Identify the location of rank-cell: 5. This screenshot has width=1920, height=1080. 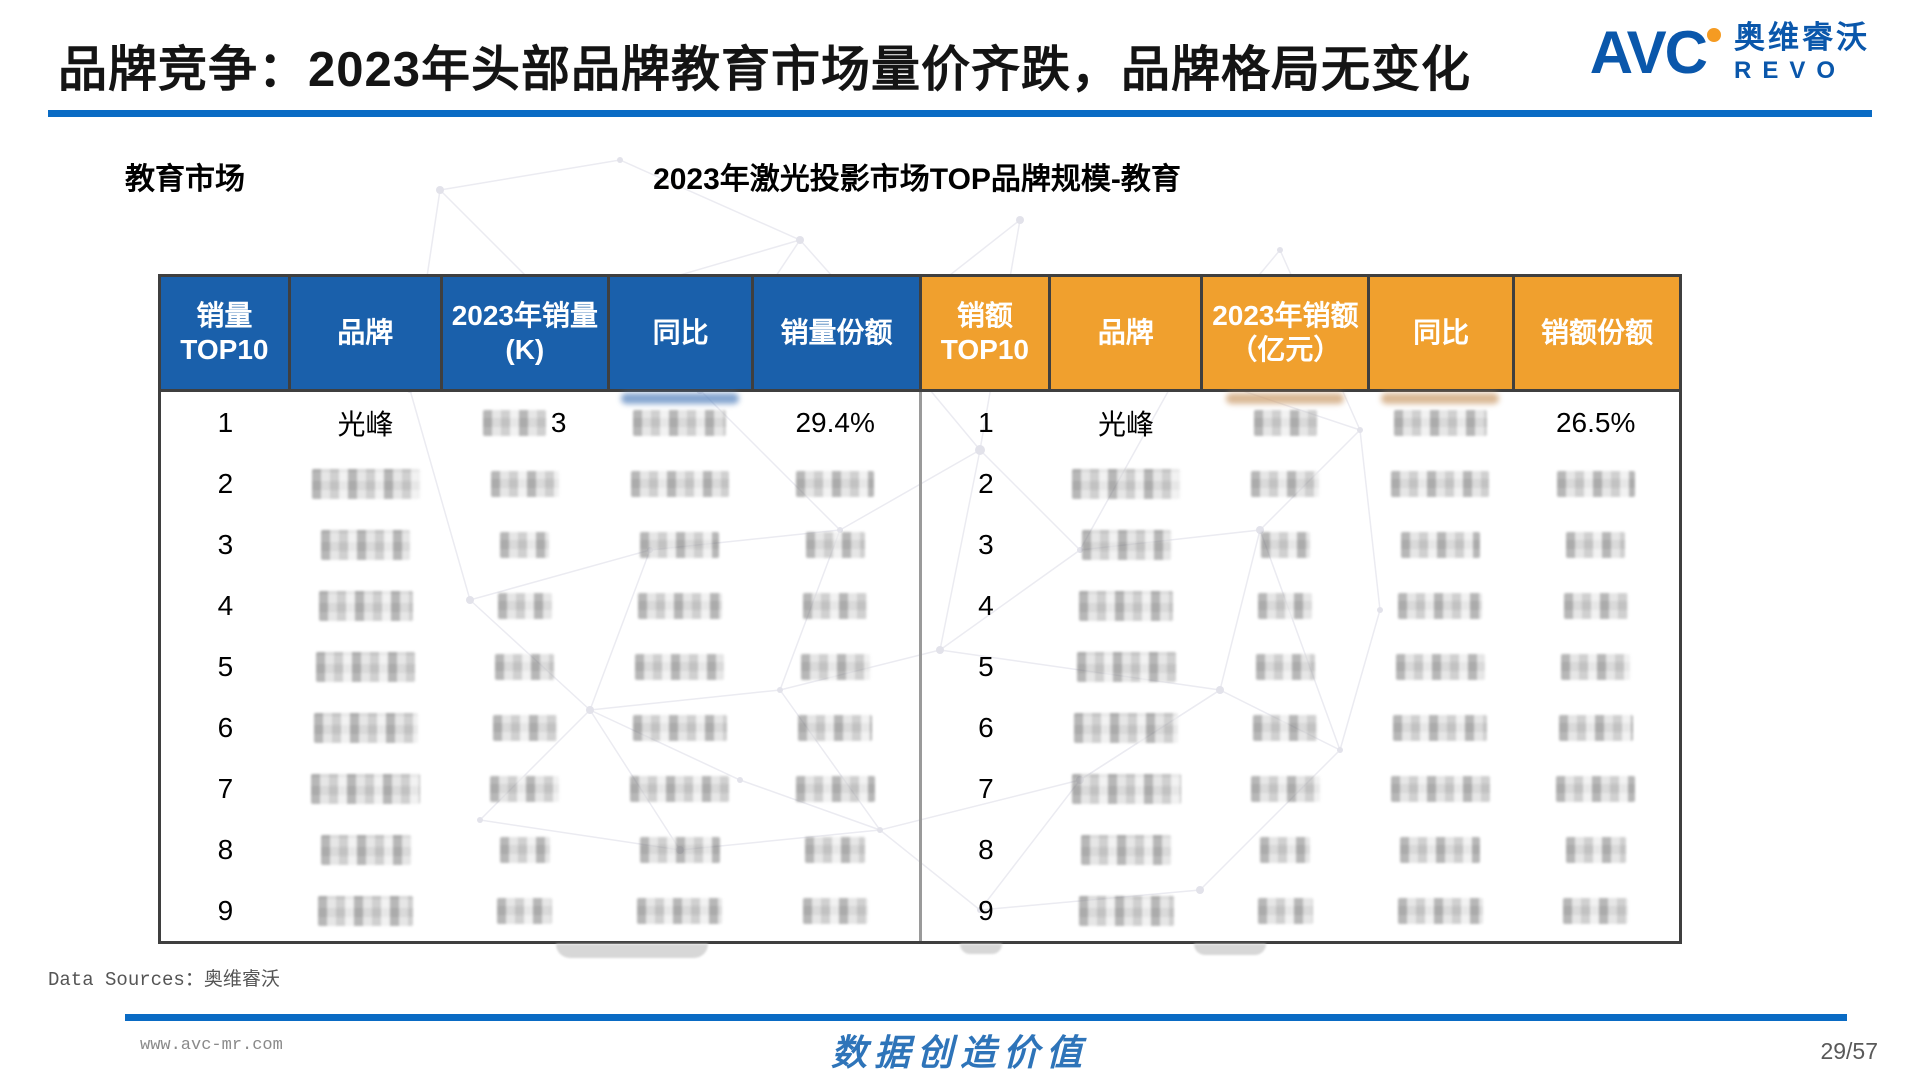
(986, 666).